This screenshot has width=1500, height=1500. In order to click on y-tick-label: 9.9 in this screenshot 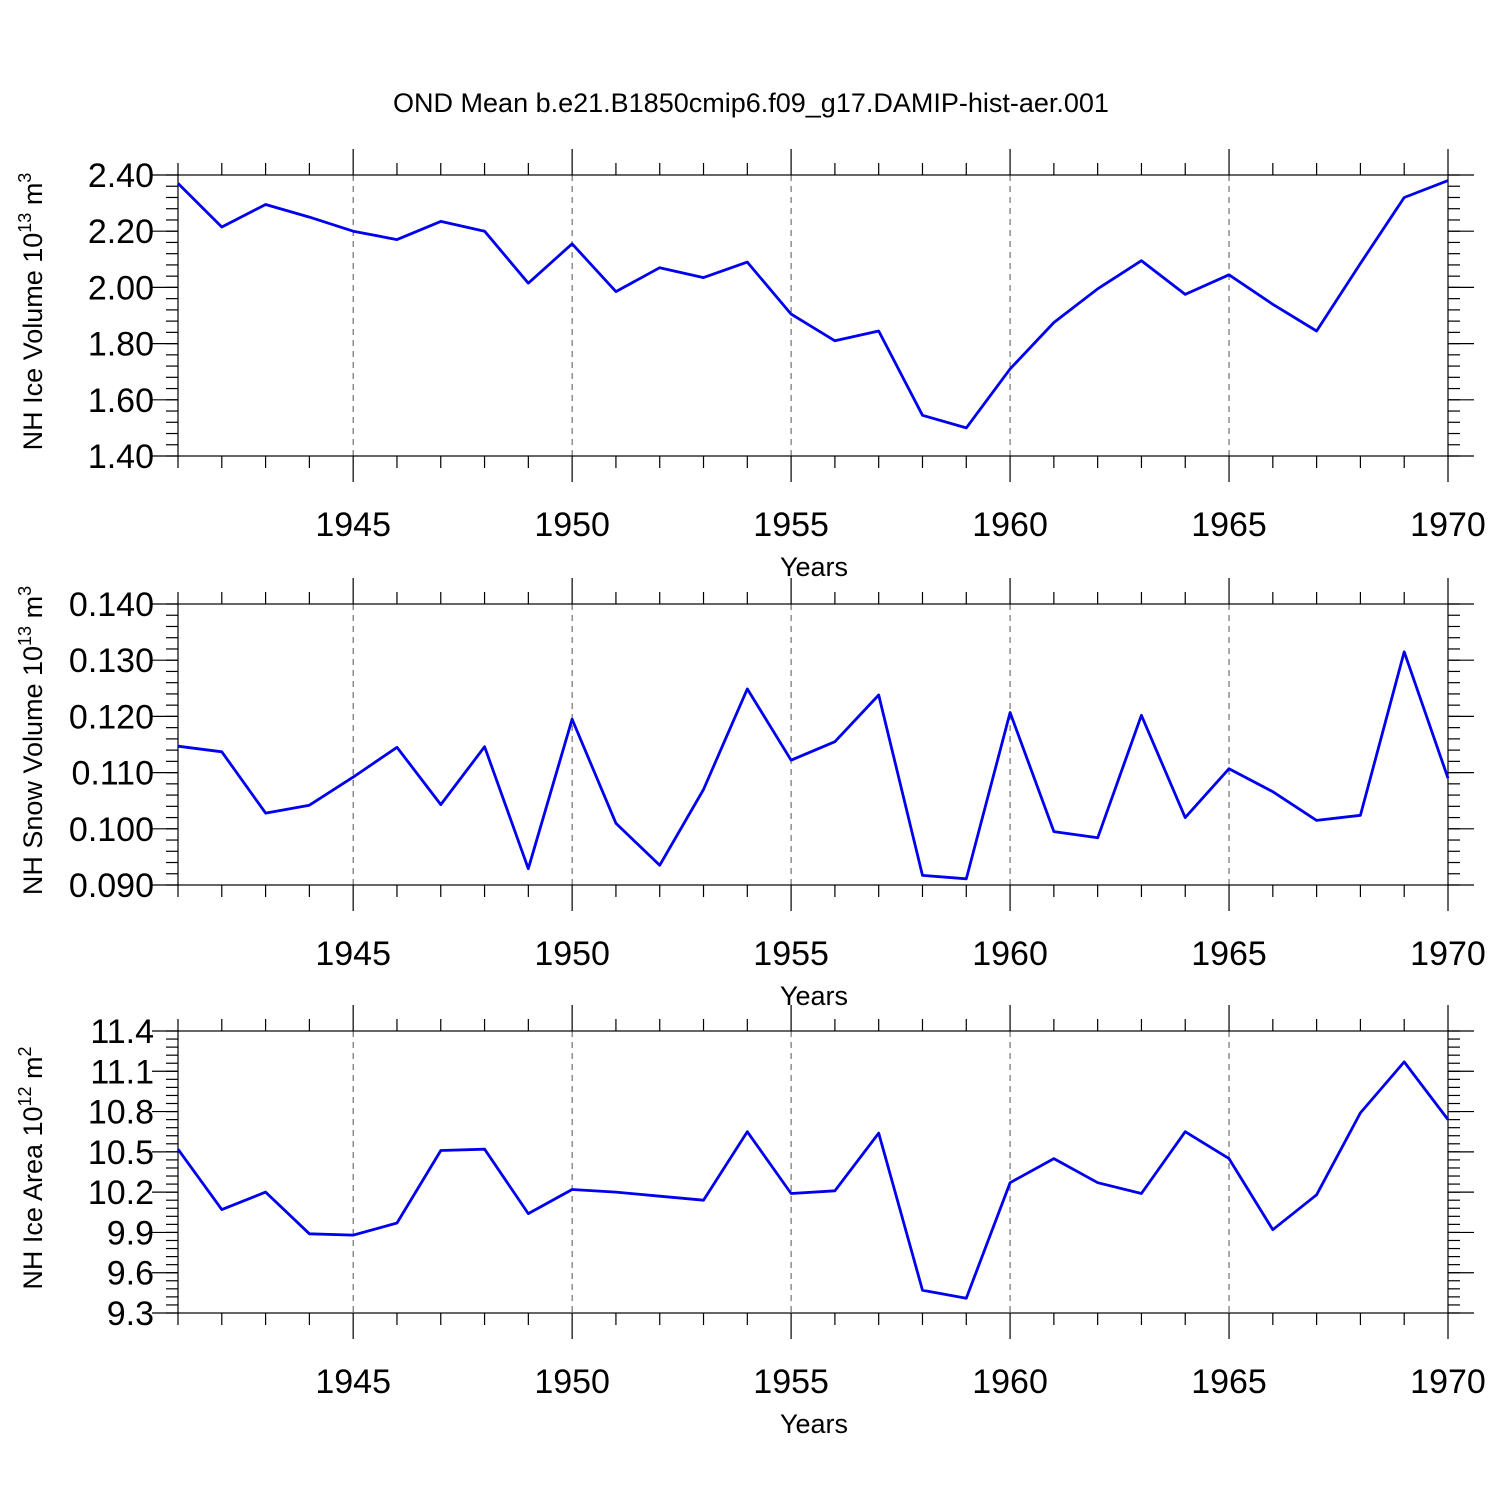, I will do `click(130, 1233)`.